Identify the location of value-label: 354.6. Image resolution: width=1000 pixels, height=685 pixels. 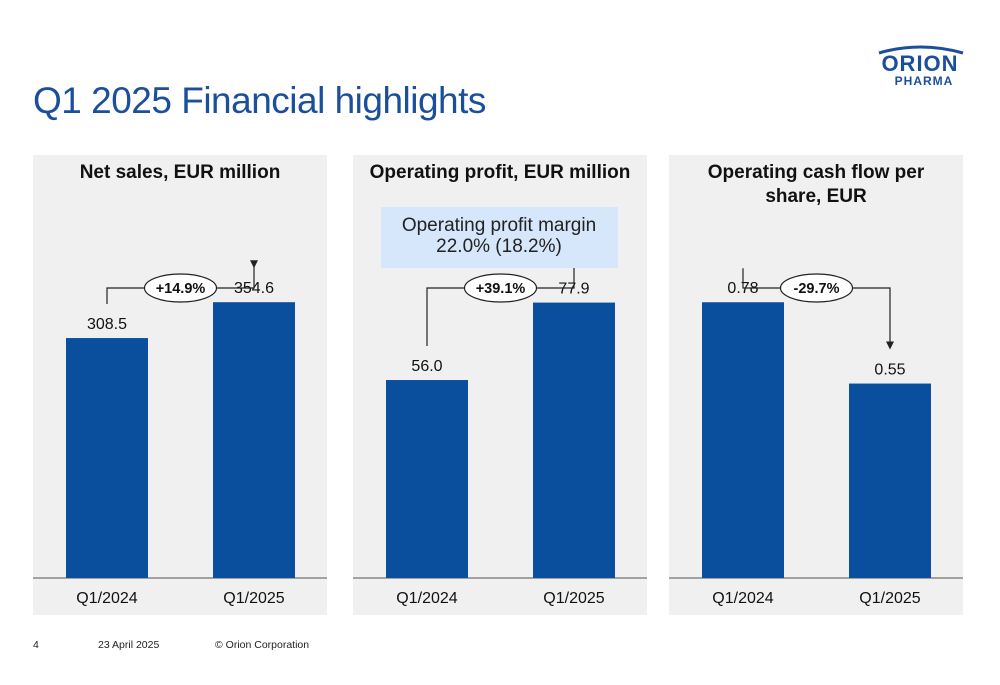
(254, 288).